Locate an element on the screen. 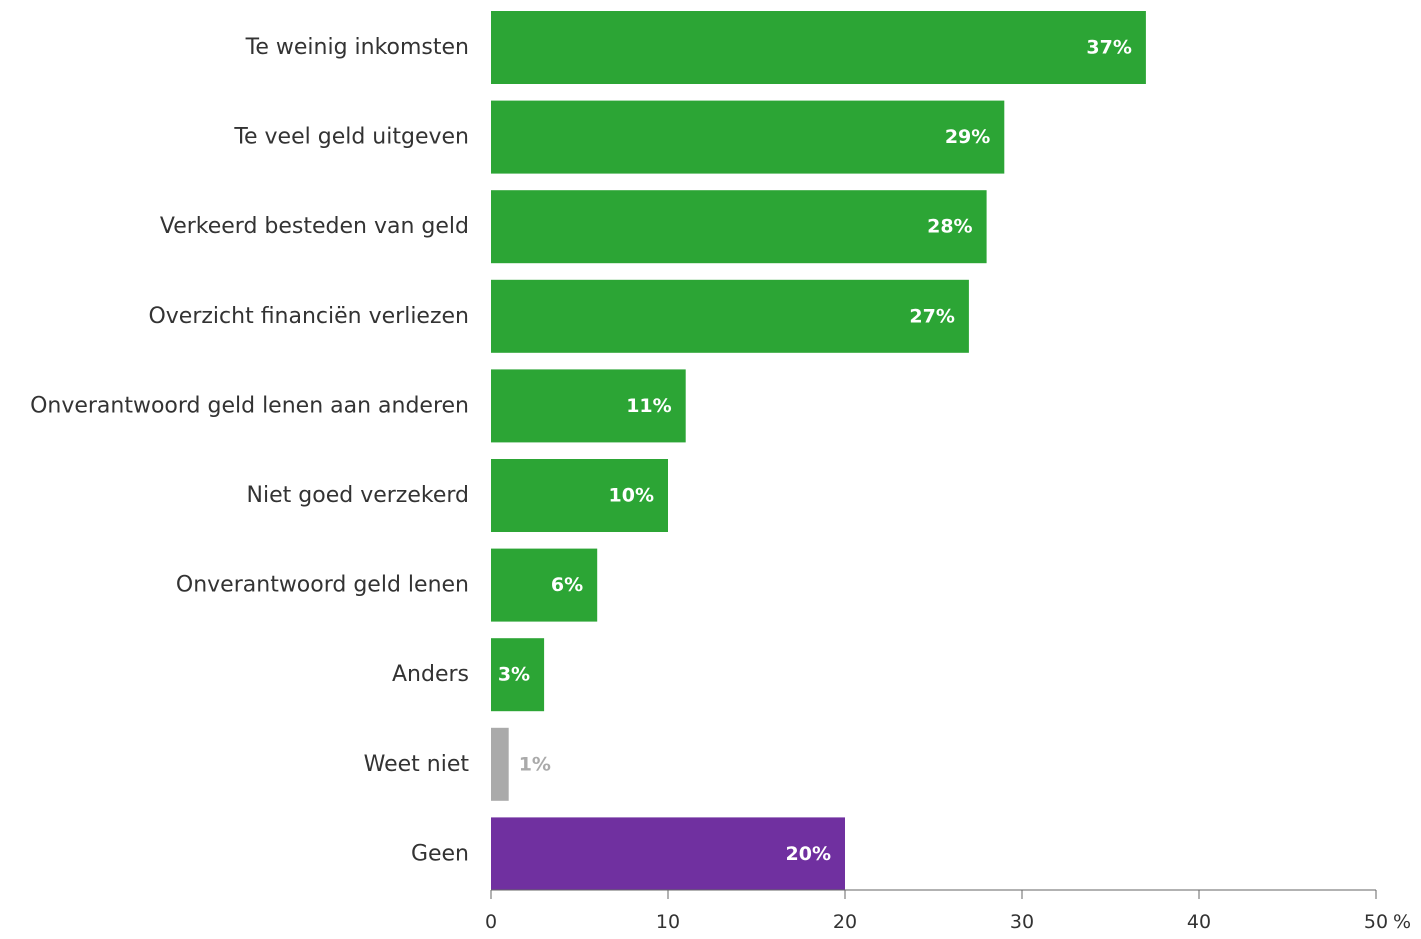 The height and width of the screenshot is (939, 1421). x-tick-label: 0 is located at coordinates (491, 922).